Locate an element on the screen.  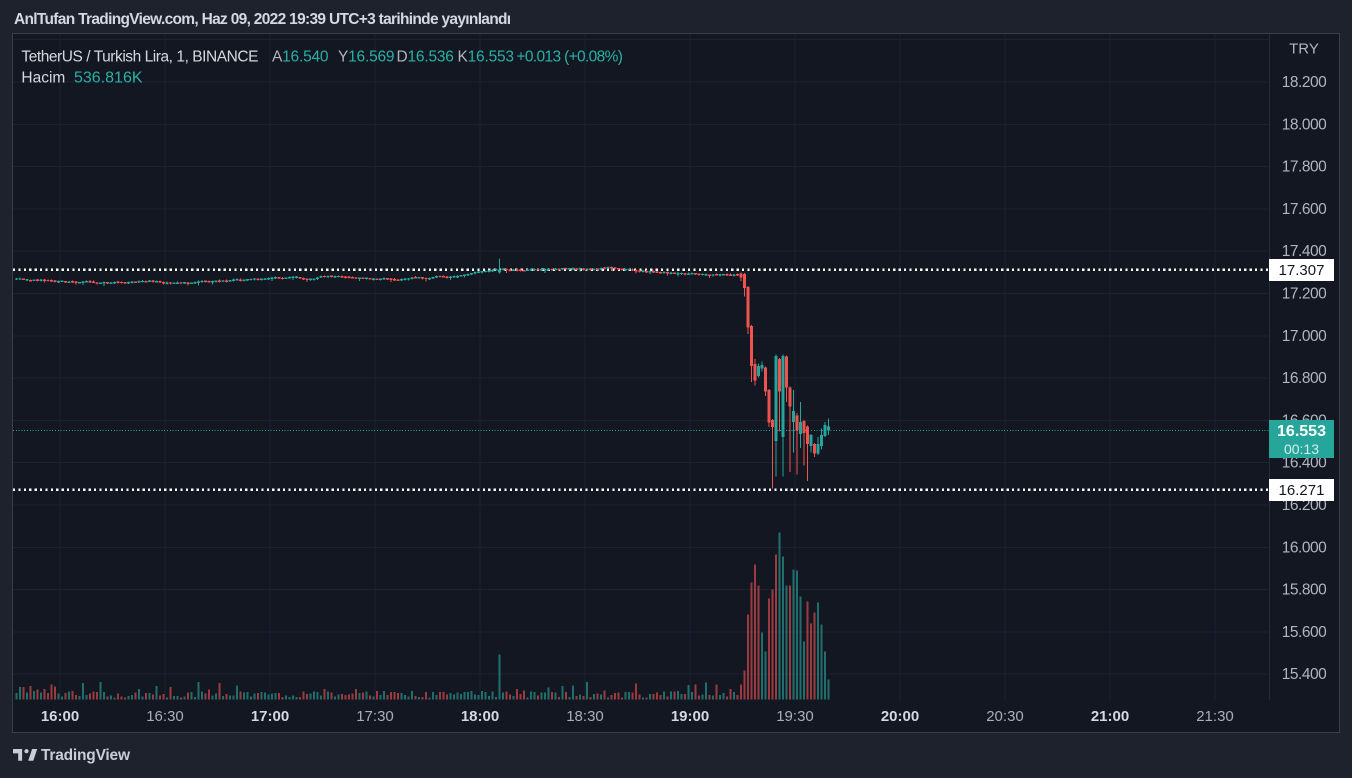
svg-text: 16.800 is located at coordinates (1304, 378).